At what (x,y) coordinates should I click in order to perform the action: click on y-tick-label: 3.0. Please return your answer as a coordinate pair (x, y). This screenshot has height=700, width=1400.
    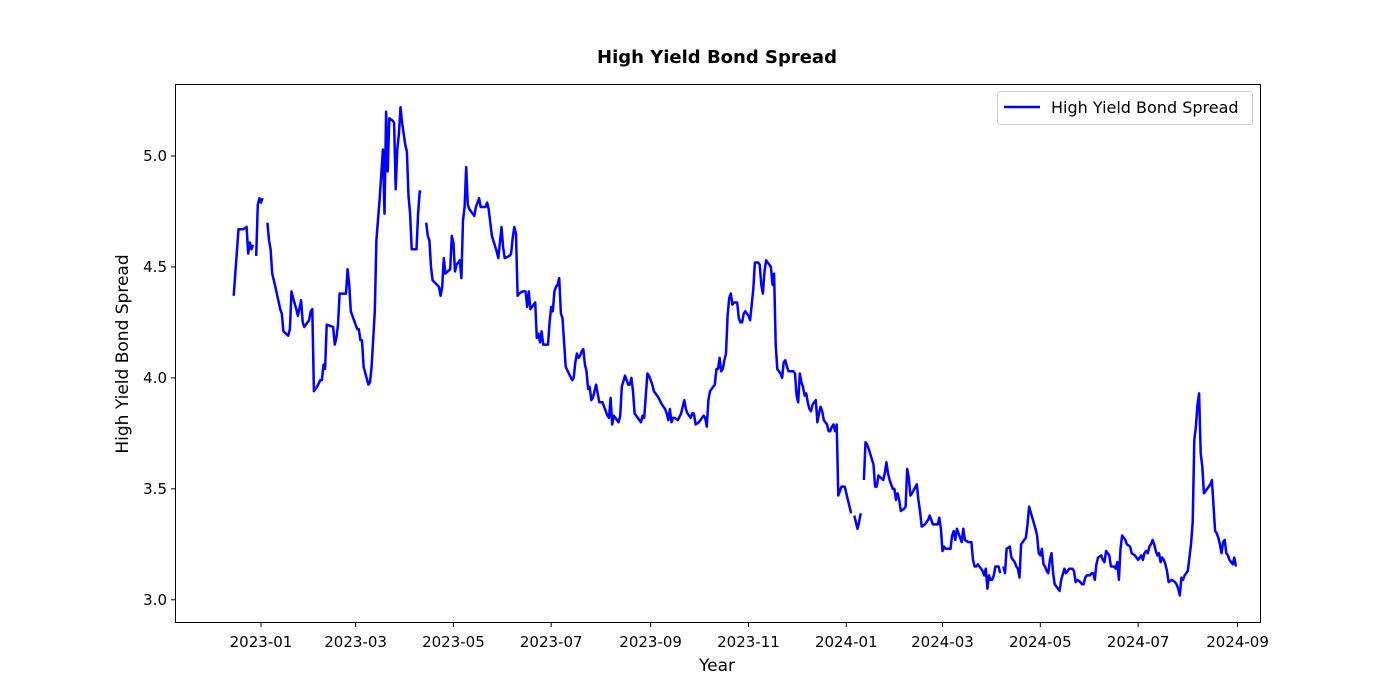
    Looking at the image, I should click on (155, 600).